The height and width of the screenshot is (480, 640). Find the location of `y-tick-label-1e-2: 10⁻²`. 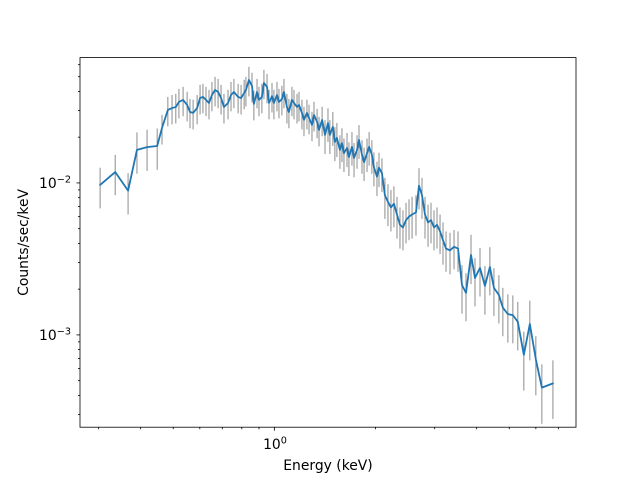

y-tick-label-1e-2: 10⁻² is located at coordinates (55, 184).